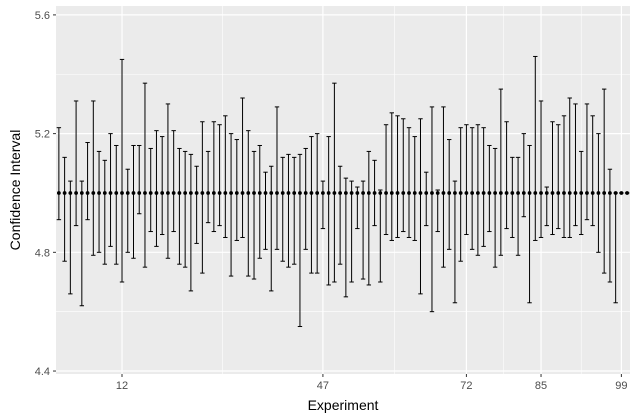  What do you see at coordinates (466, 386) in the screenshot?
I see `x-tick-label: 72` at bounding box center [466, 386].